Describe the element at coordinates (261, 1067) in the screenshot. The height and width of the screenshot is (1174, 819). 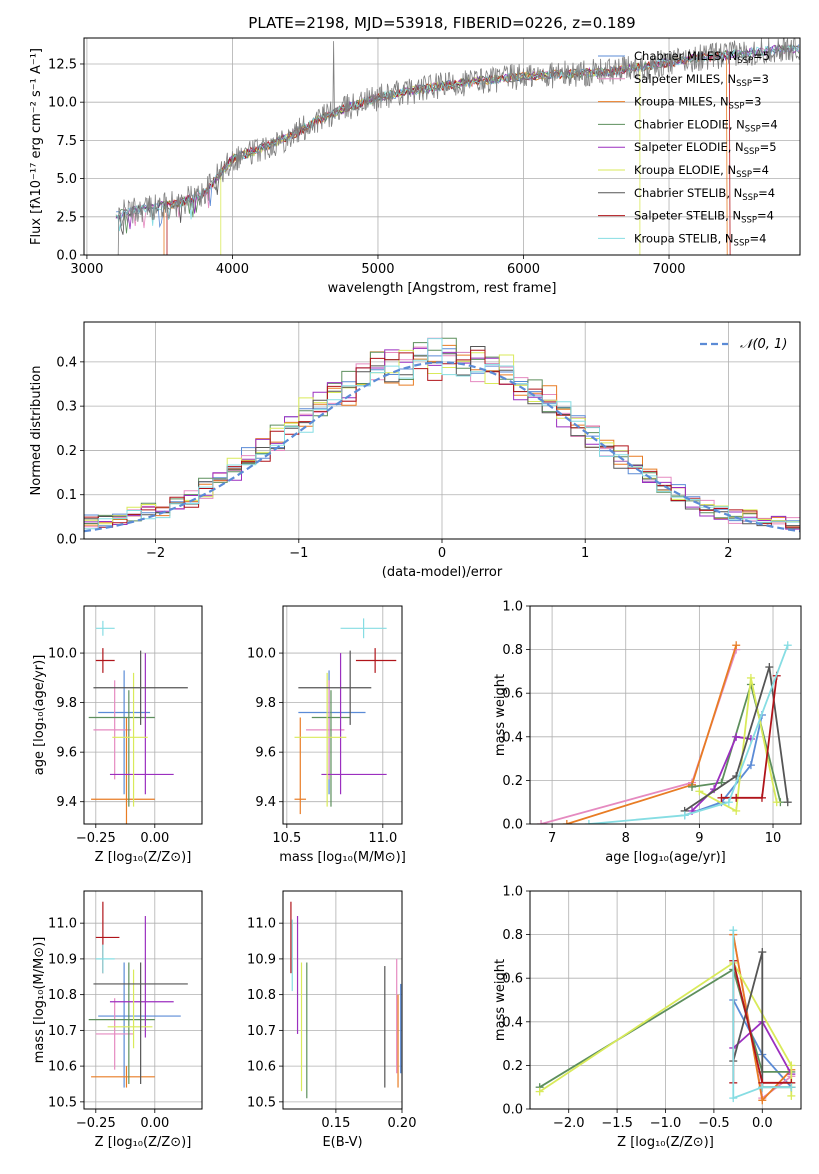
I see `y-tick-label: 10.6` at that location.